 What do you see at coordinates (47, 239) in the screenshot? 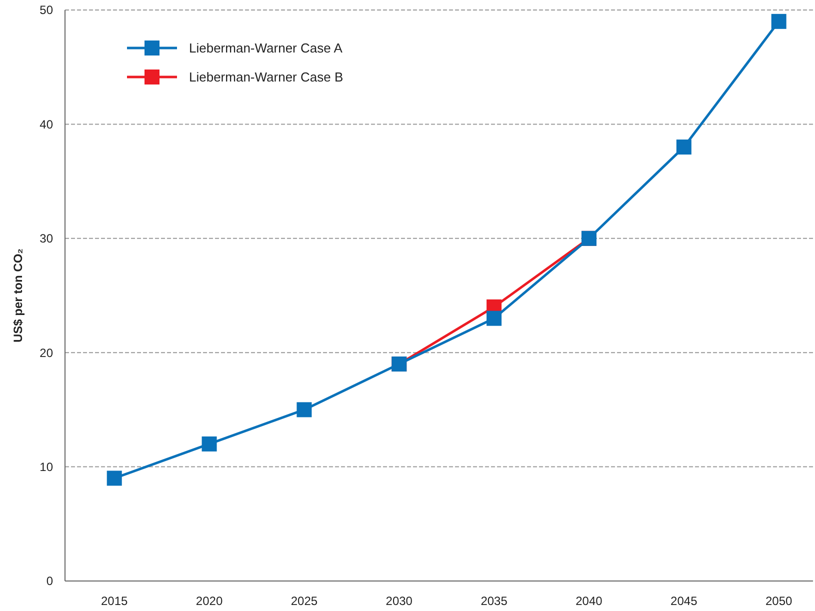
I see `y-tick-label: 30` at bounding box center [47, 239].